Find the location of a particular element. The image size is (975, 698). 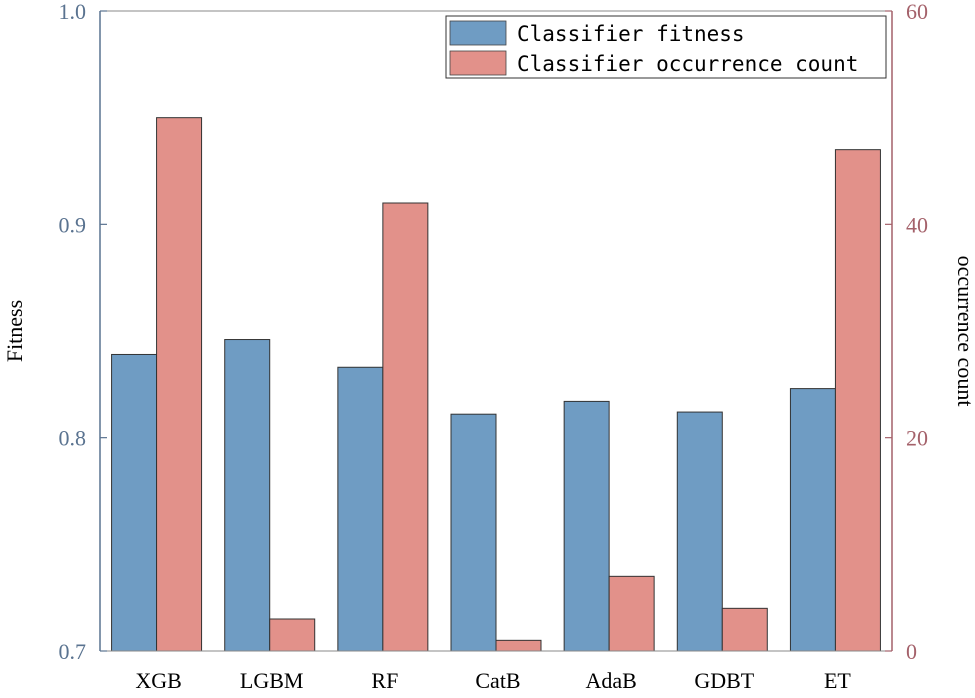

x-tick-label-adab: AdaB is located at coordinates (610, 680).